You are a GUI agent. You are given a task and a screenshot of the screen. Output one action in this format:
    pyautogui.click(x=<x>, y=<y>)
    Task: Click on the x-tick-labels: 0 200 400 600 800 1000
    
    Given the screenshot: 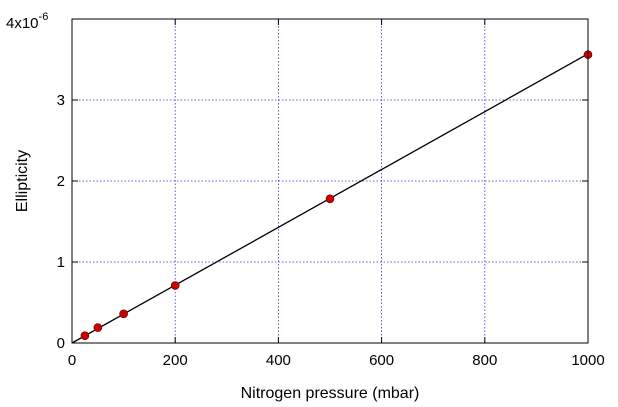 What is the action you would take?
    pyautogui.click(x=336, y=360)
    